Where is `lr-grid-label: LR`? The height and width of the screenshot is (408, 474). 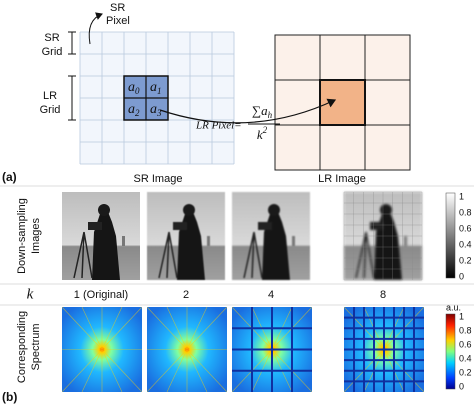 lr-grid-label: LR is located at coordinates (50, 96).